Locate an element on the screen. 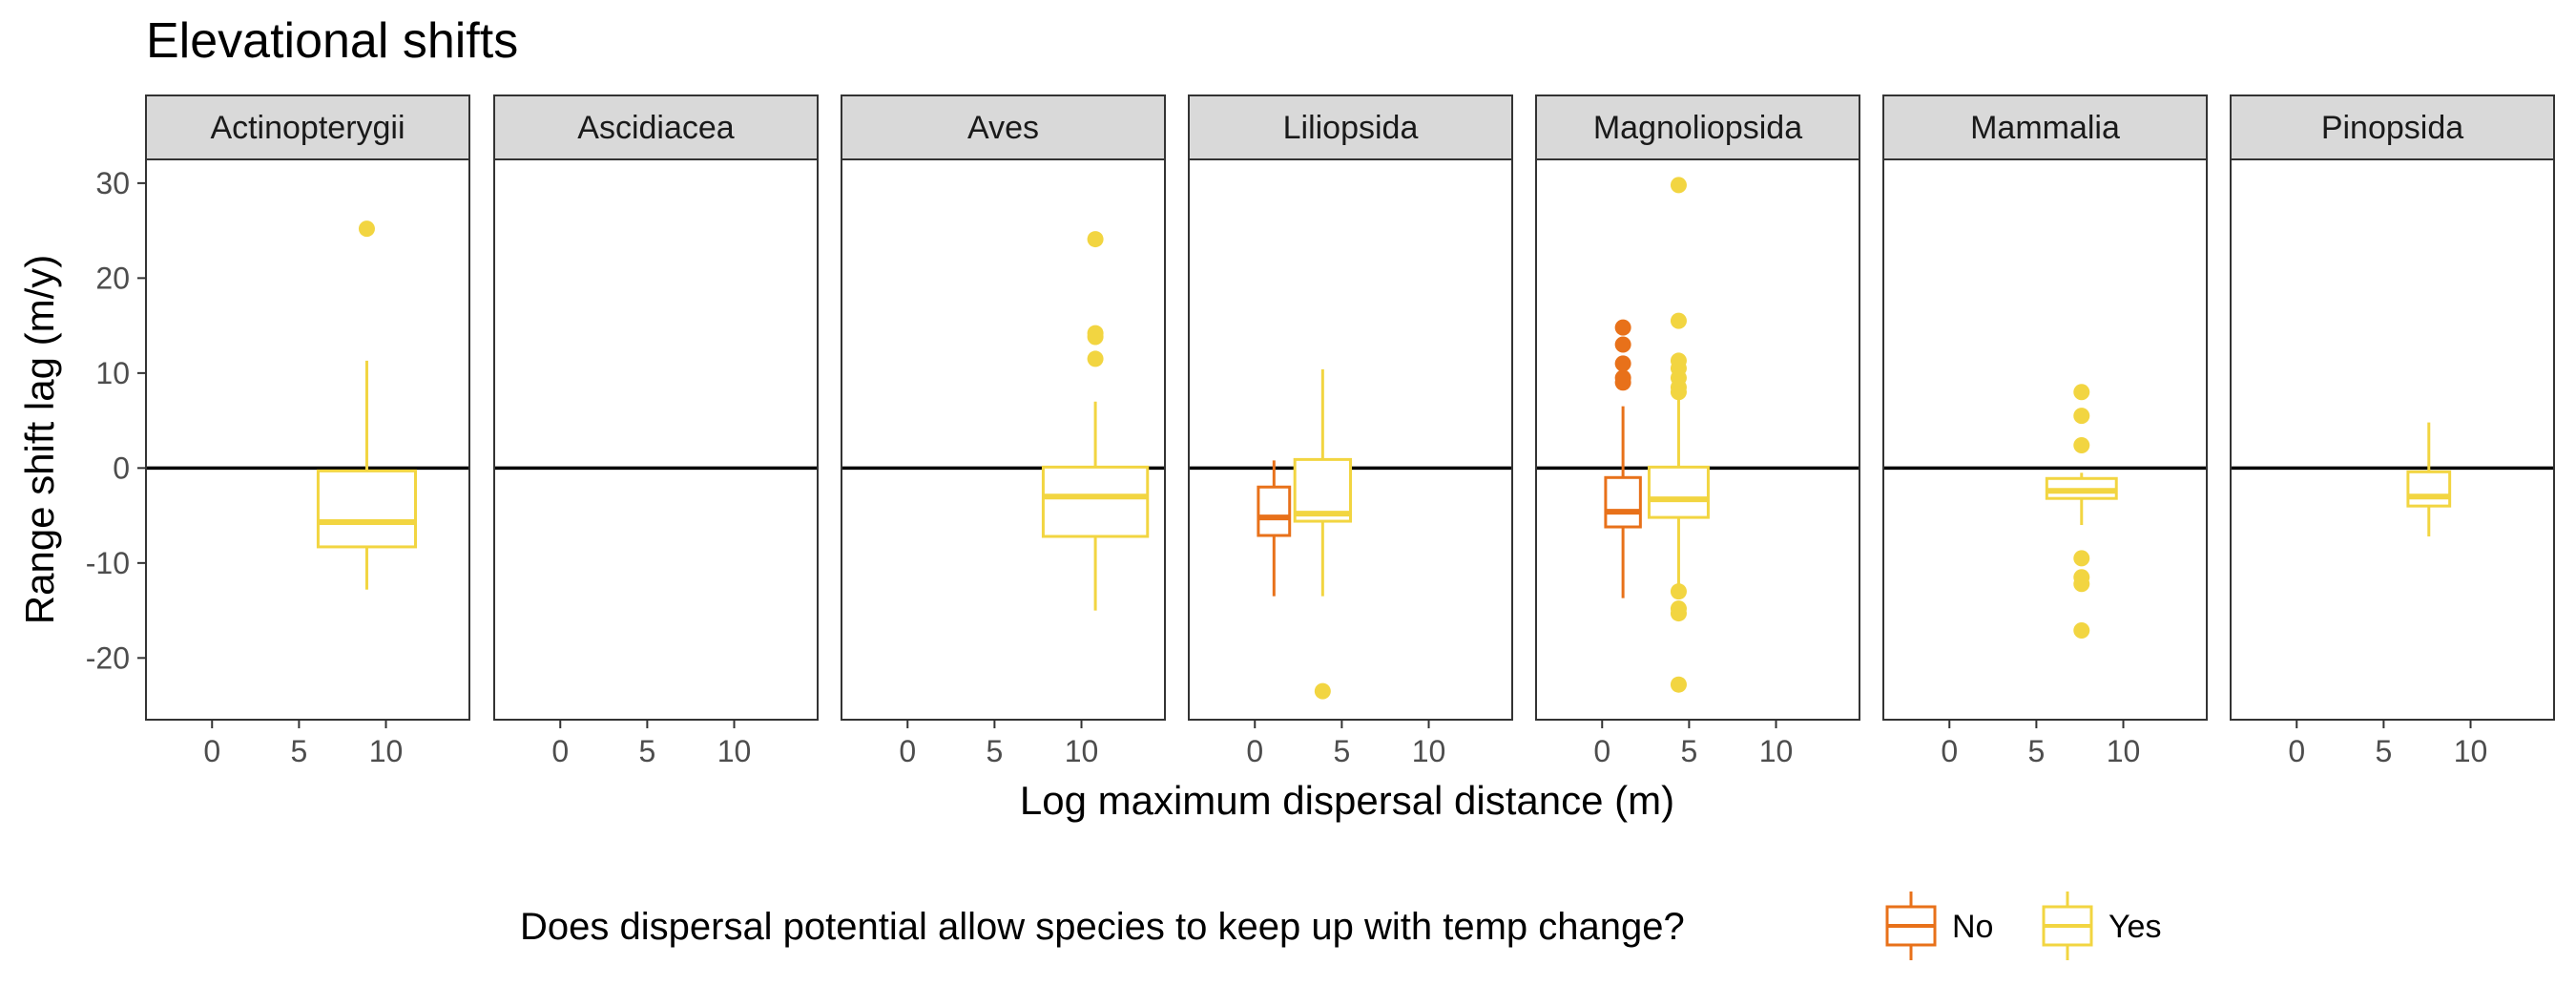  facet-strip-label: Magnoliopsida is located at coordinates (1697, 128).